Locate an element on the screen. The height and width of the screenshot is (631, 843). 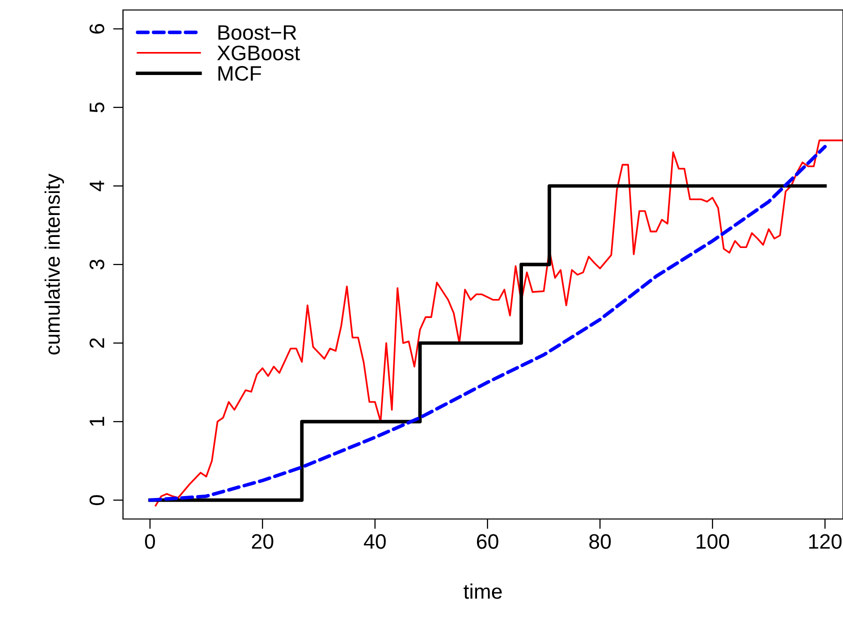
x-tick-label: 80 is located at coordinates (600, 541).